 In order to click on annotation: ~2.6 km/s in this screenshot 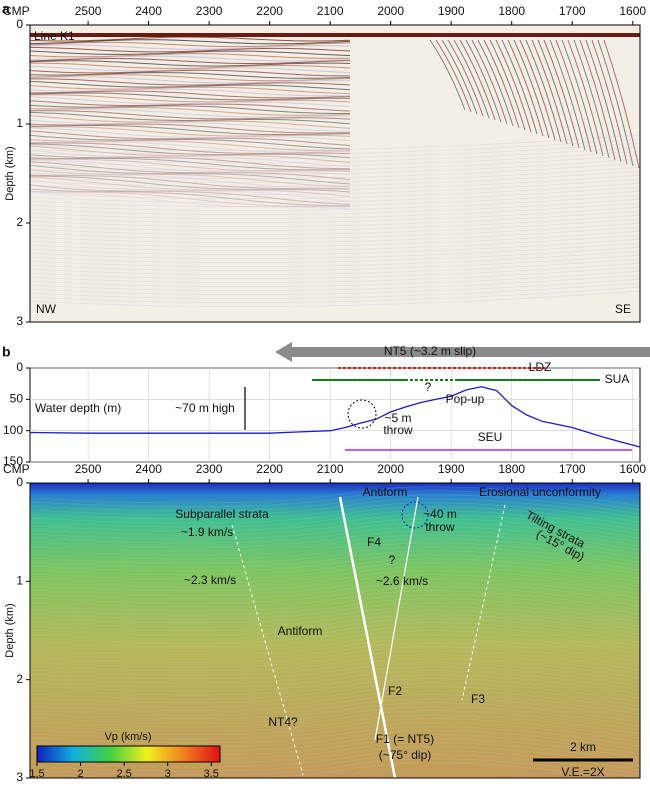, I will do `click(402, 581)`.